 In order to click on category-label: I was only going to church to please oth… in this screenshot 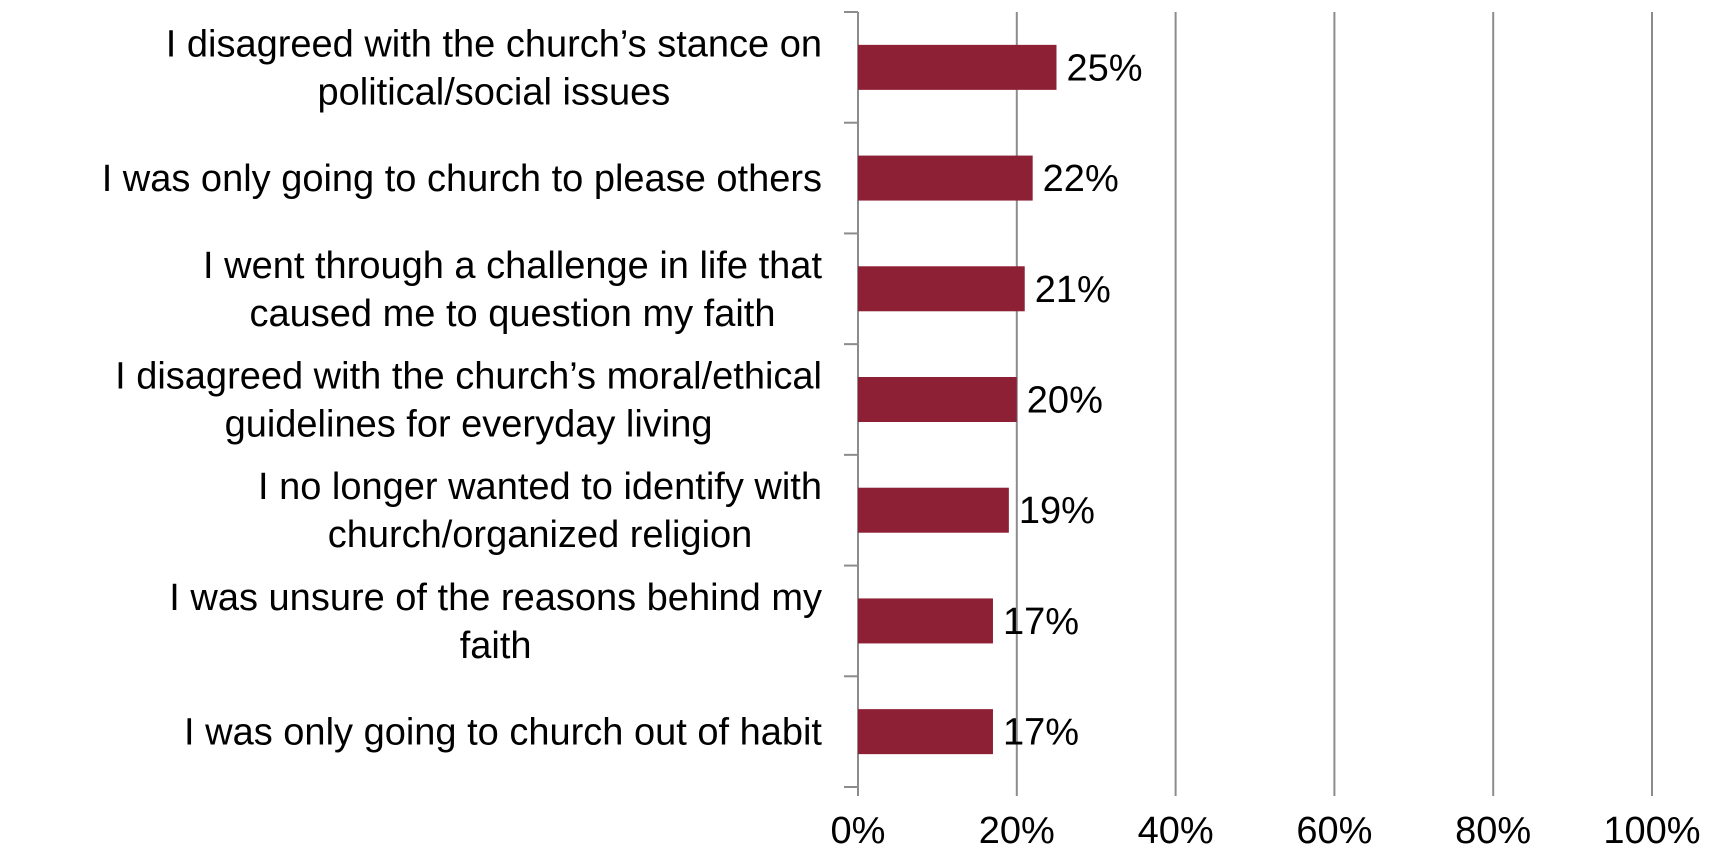, I will do `click(462, 179)`.